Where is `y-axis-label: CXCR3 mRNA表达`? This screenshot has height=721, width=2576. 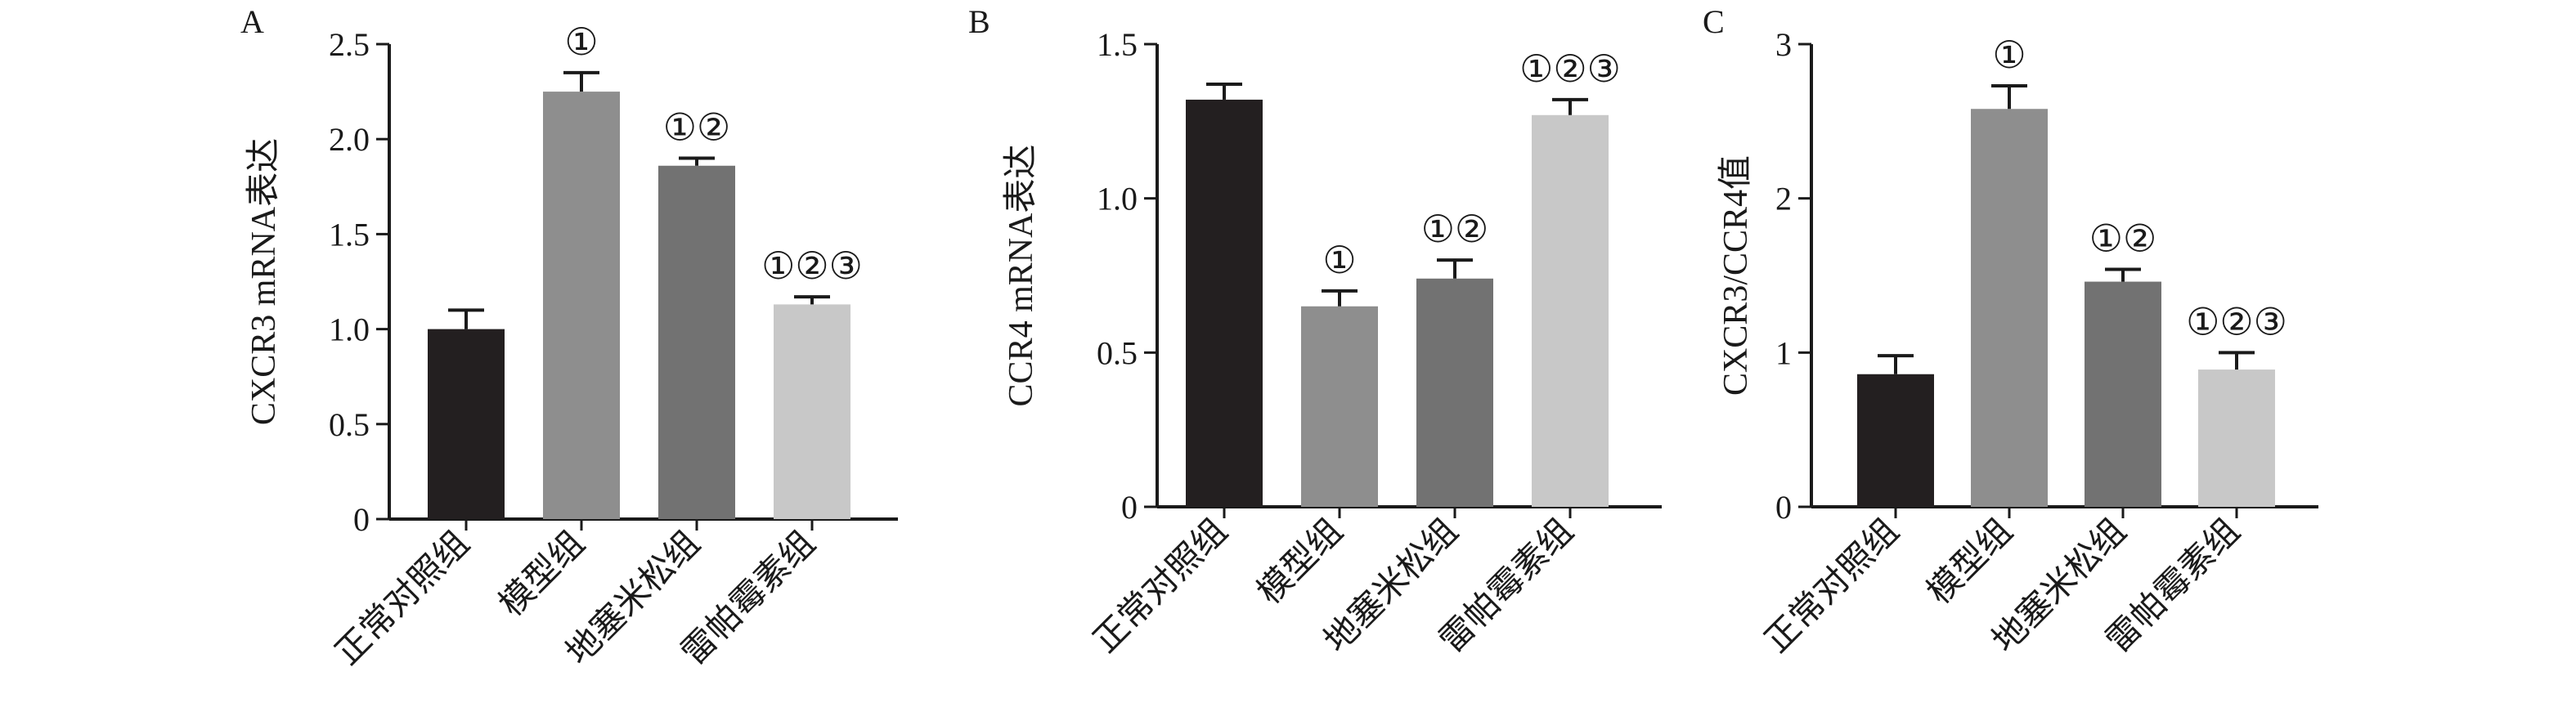
y-axis-label: CXCR3 mRNA表达 is located at coordinates (264, 281).